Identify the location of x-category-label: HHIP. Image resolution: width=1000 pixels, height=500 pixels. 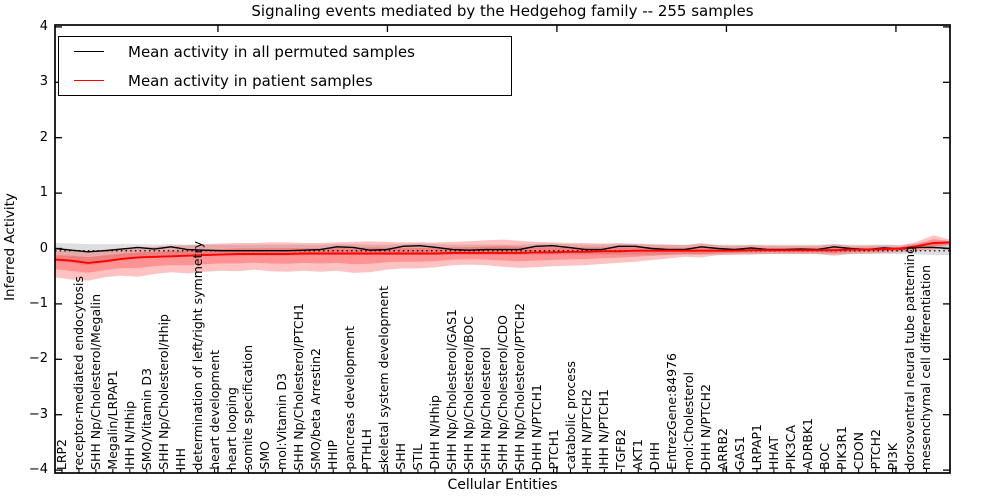
(333, 454).